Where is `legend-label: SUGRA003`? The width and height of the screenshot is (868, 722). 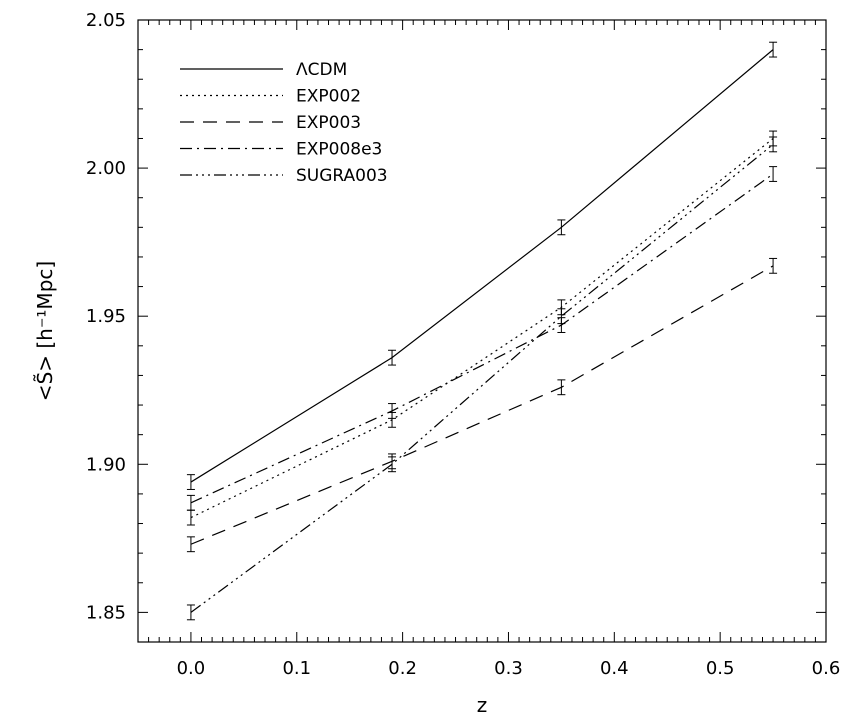
legend-label: SUGRA003 is located at coordinates (342, 176).